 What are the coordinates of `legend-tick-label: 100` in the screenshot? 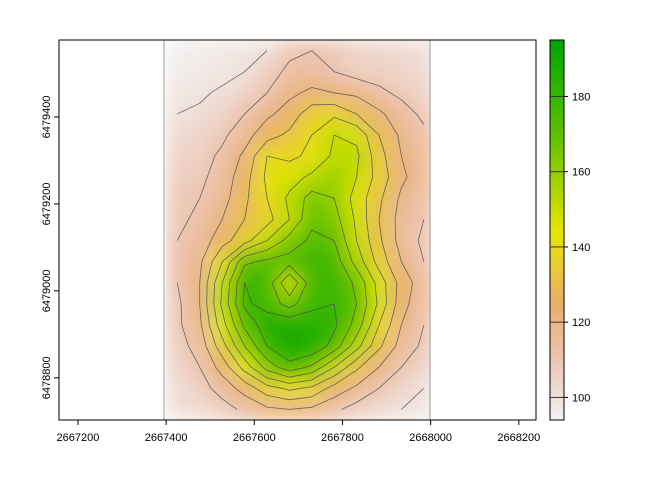 It's located at (581, 398).